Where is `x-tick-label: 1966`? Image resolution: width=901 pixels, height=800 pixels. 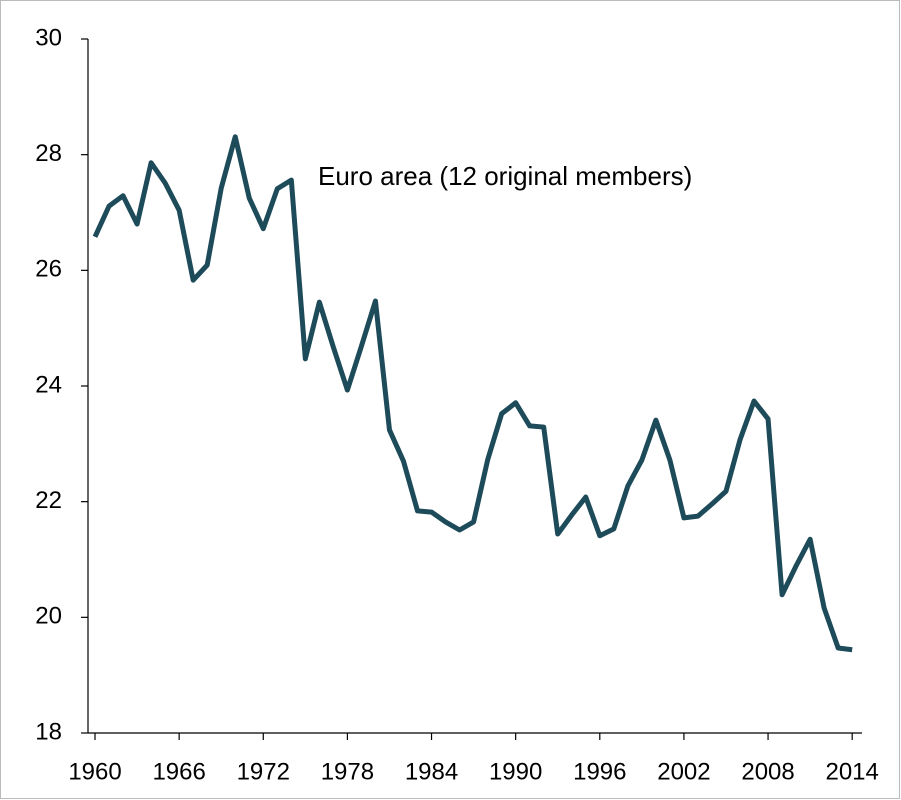
x-tick-label: 1966 is located at coordinates (178, 771).